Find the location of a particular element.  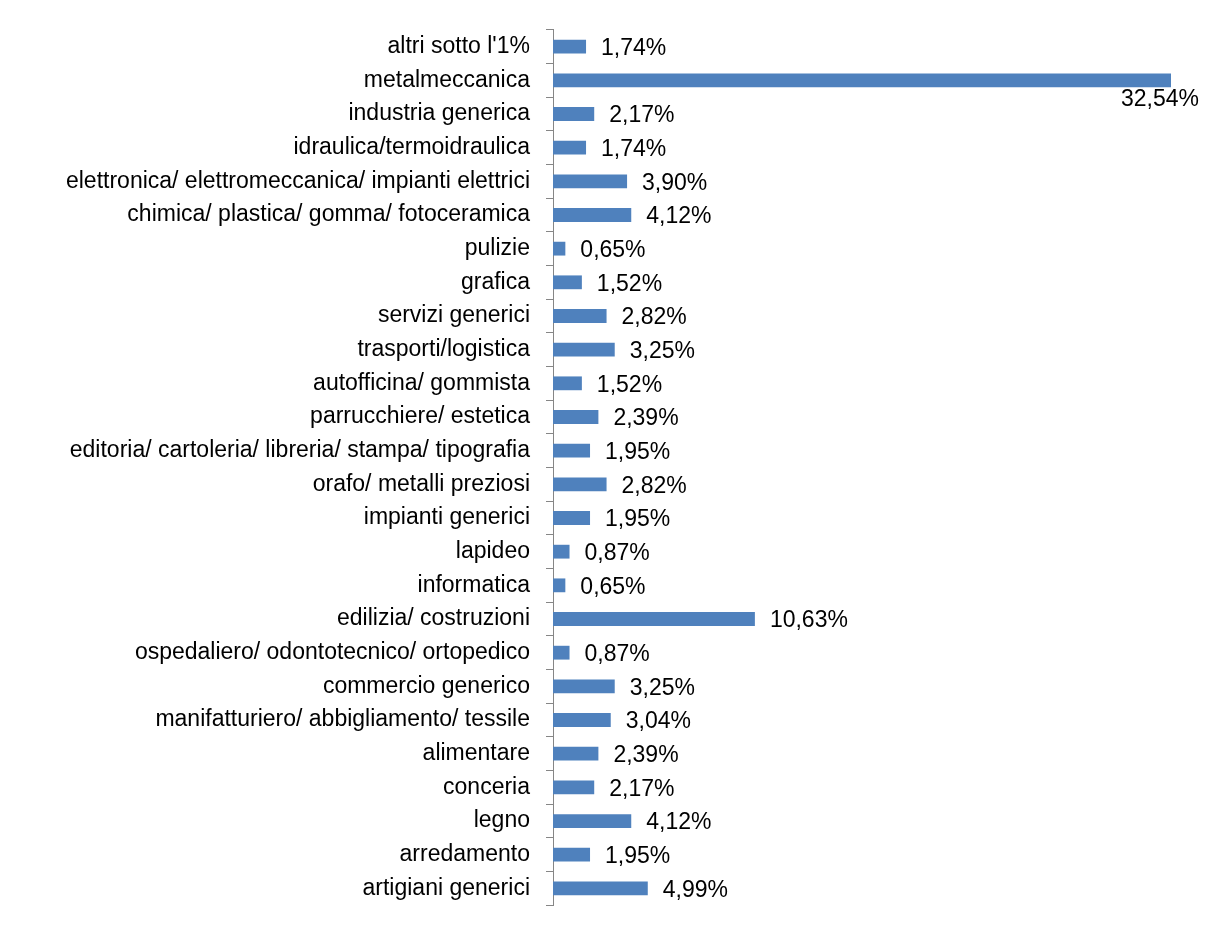

y-tick-label: edilizia/ costruzioni is located at coordinates (433, 617).